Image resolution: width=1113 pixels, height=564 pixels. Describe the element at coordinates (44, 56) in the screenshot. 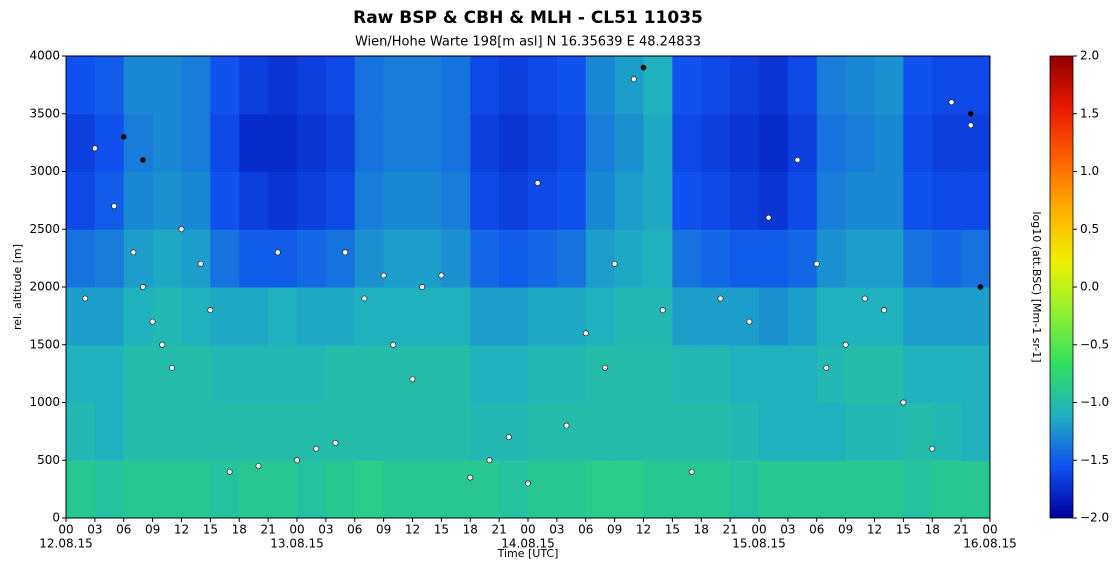

I see `y-tick-label: 4000` at that location.